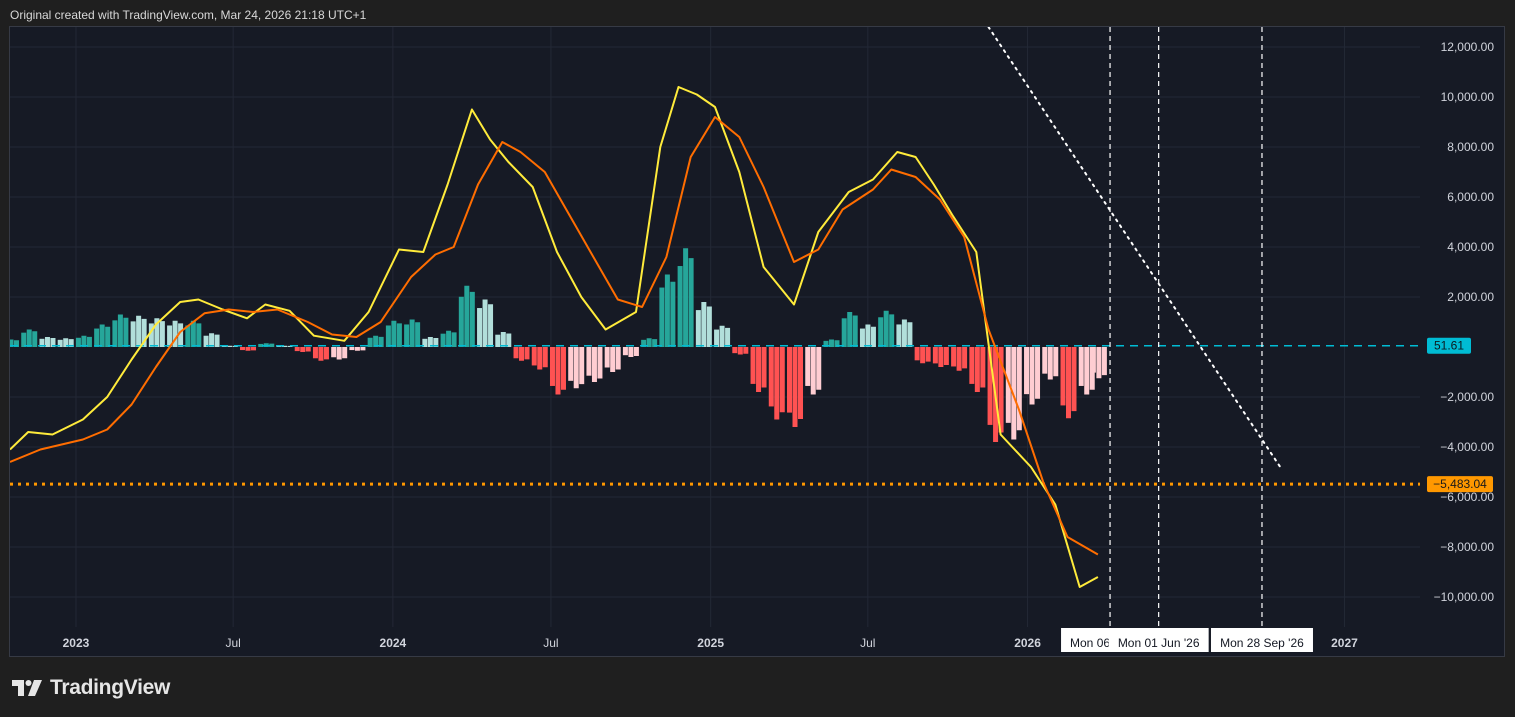  What do you see at coordinates (1470, 247) in the screenshot?
I see `y-tick-label: 4,000.00` at bounding box center [1470, 247].